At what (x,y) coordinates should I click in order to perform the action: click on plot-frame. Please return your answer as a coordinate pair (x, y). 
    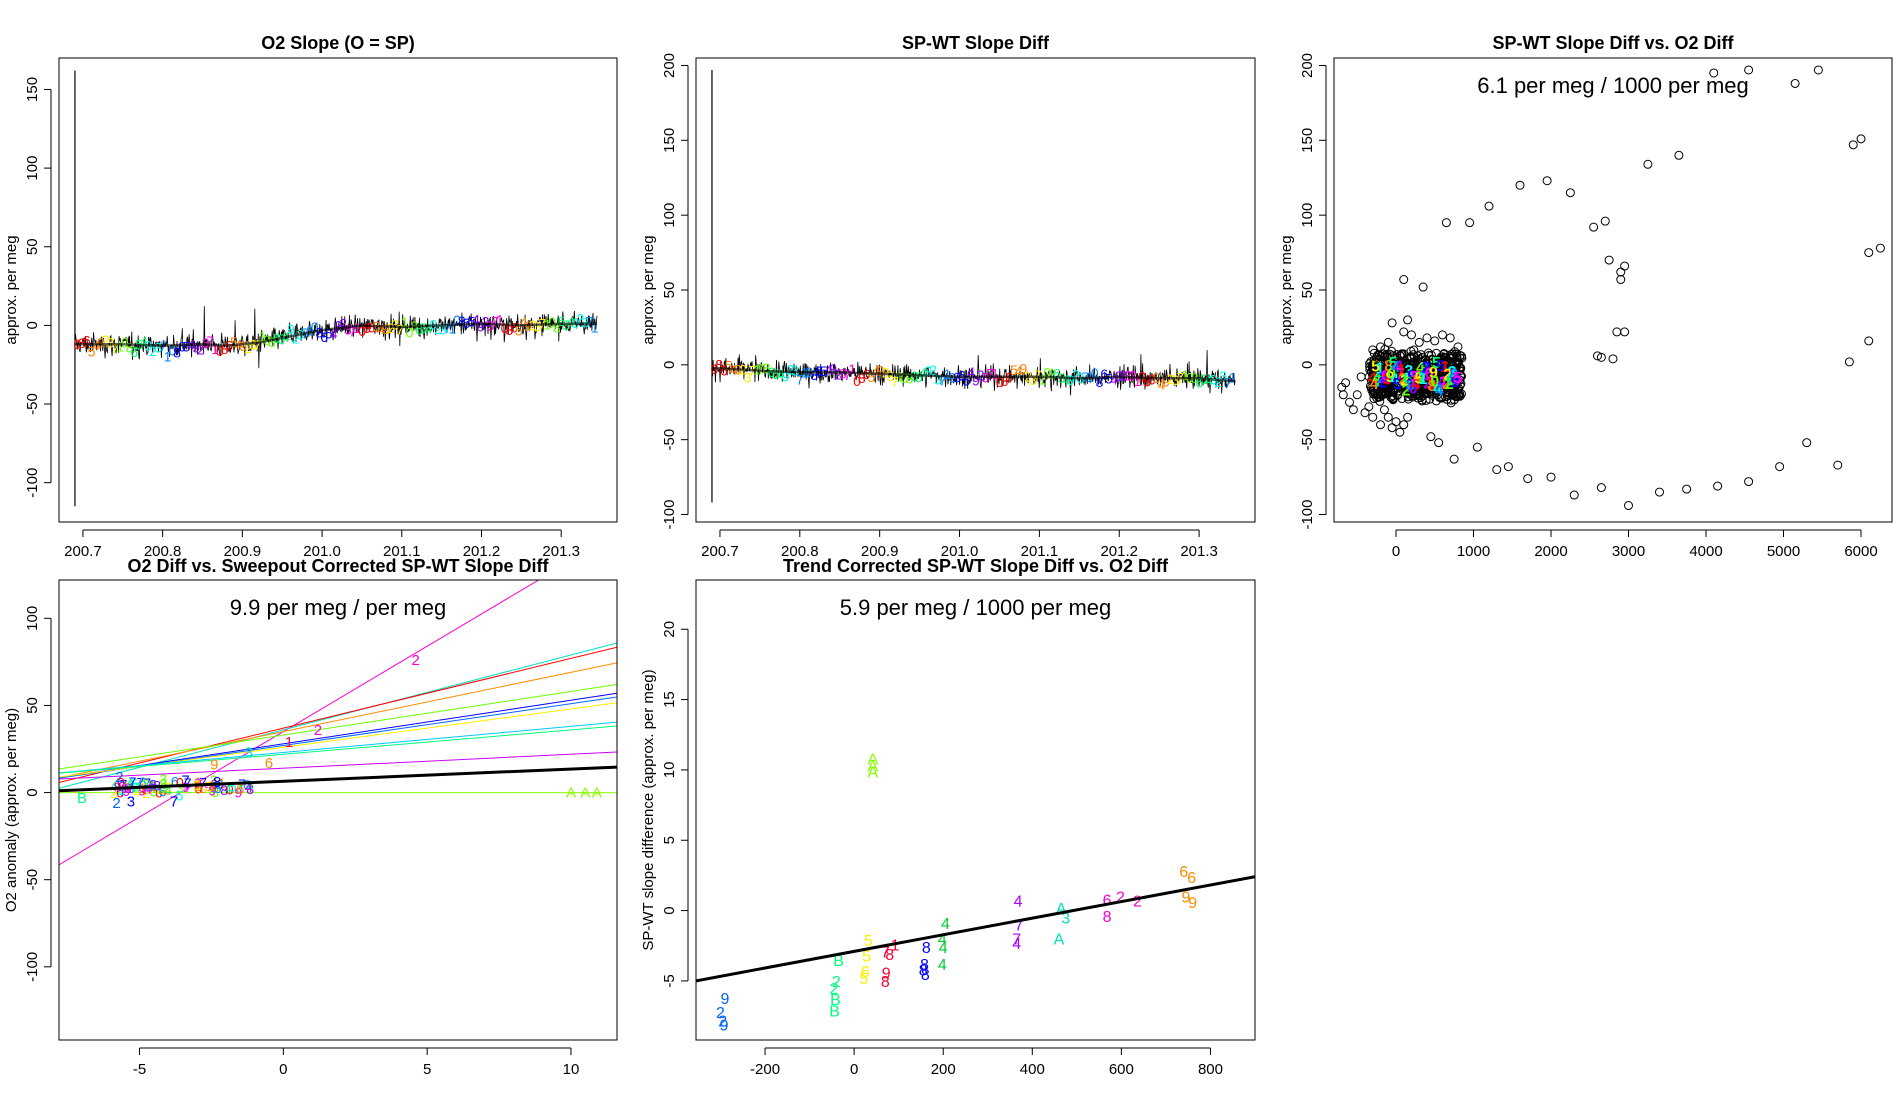
    Looking at the image, I should click on (338, 810).